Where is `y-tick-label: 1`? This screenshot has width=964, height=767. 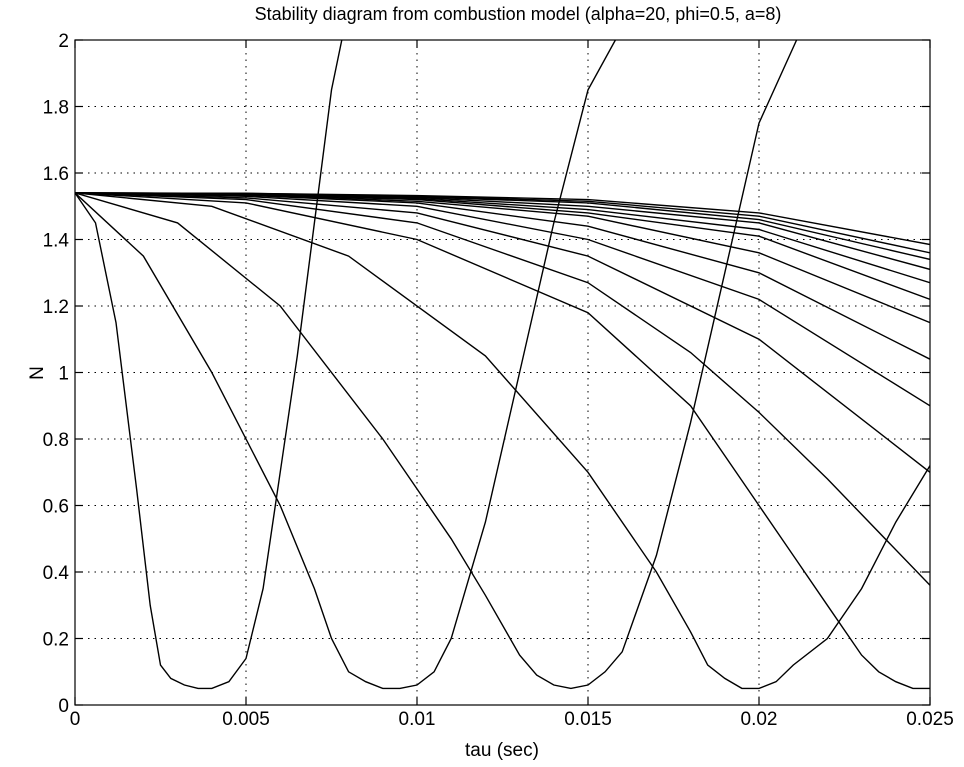
y-tick-label: 1 is located at coordinates (63, 374).